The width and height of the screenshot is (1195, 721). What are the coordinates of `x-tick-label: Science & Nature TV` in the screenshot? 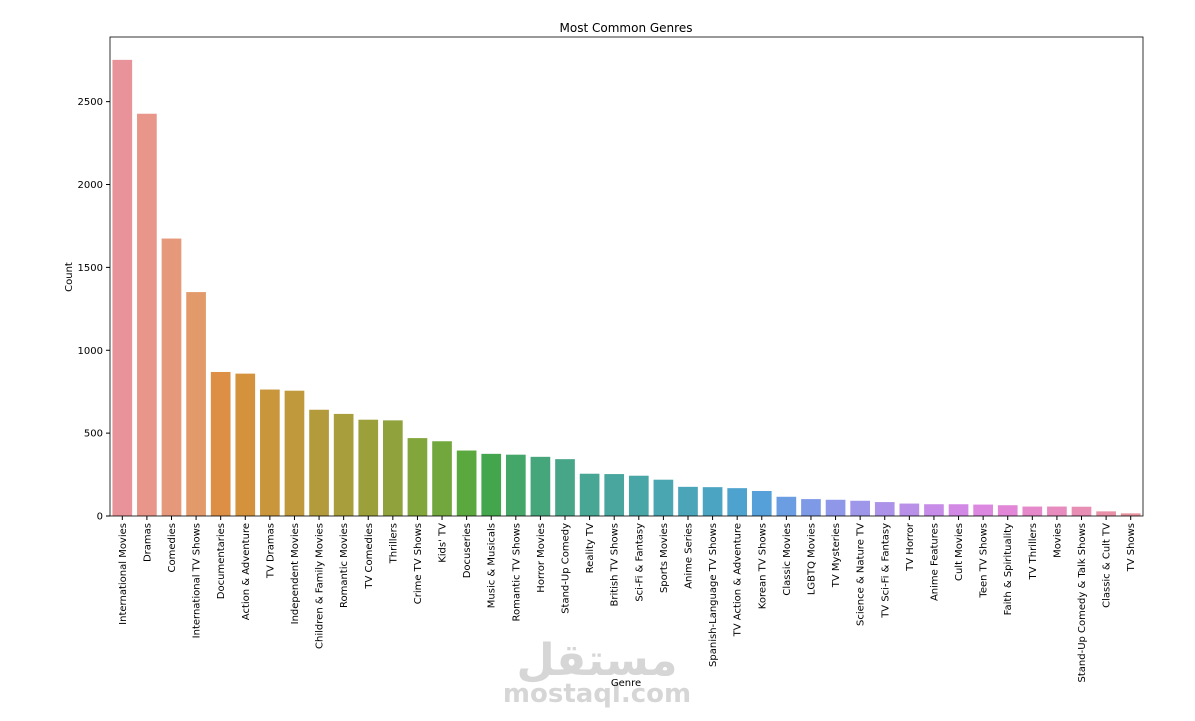 It's located at (861, 574).